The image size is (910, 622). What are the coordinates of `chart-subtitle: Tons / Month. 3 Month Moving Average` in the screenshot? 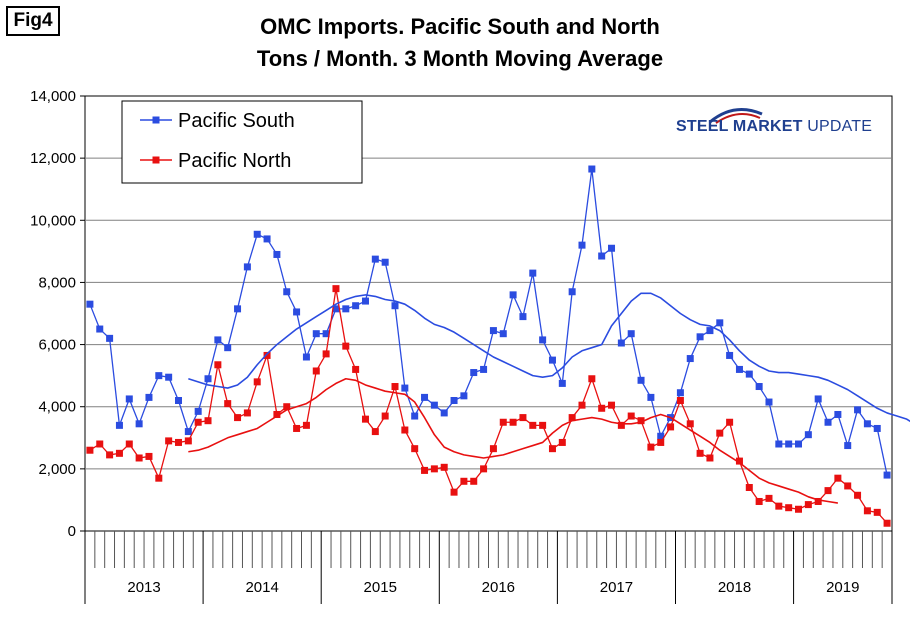 It's located at (460, 58).